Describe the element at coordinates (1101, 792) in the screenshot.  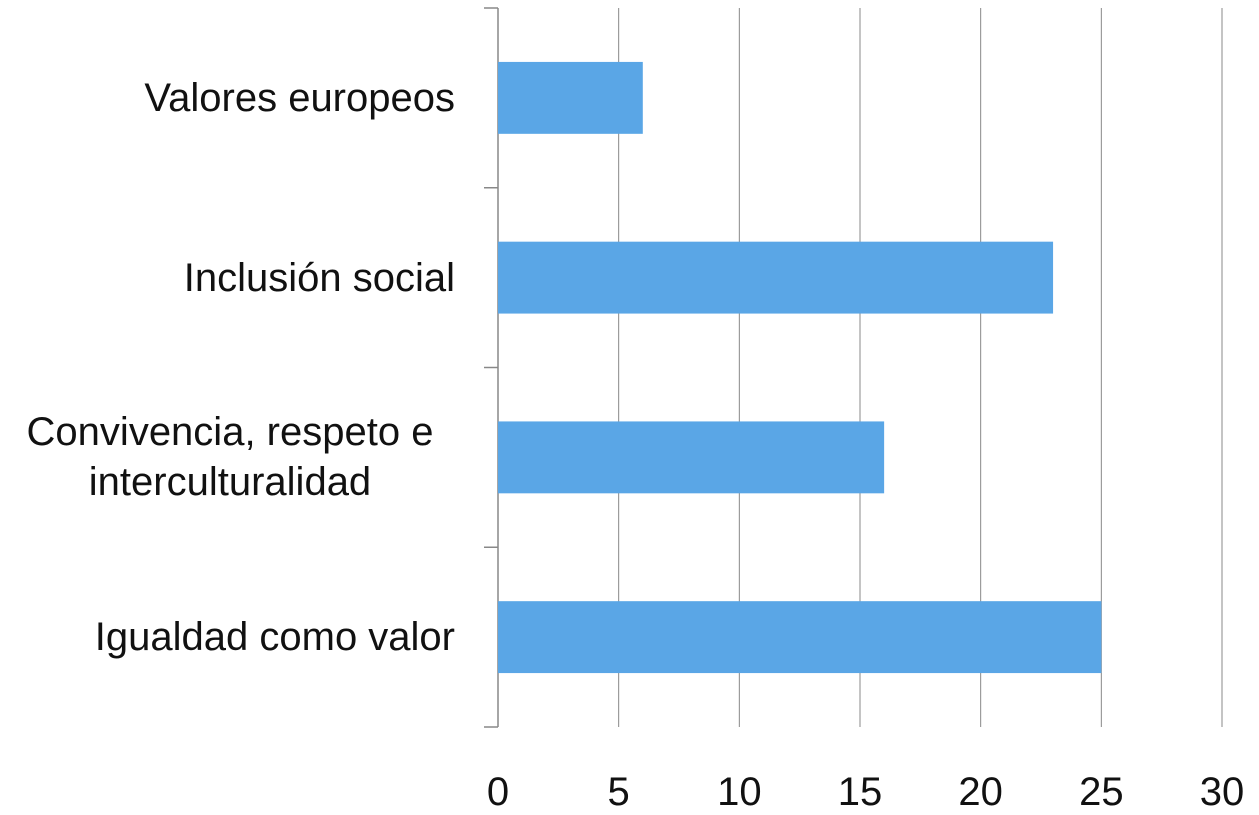
I see `x-tick-label: 25` at that location.